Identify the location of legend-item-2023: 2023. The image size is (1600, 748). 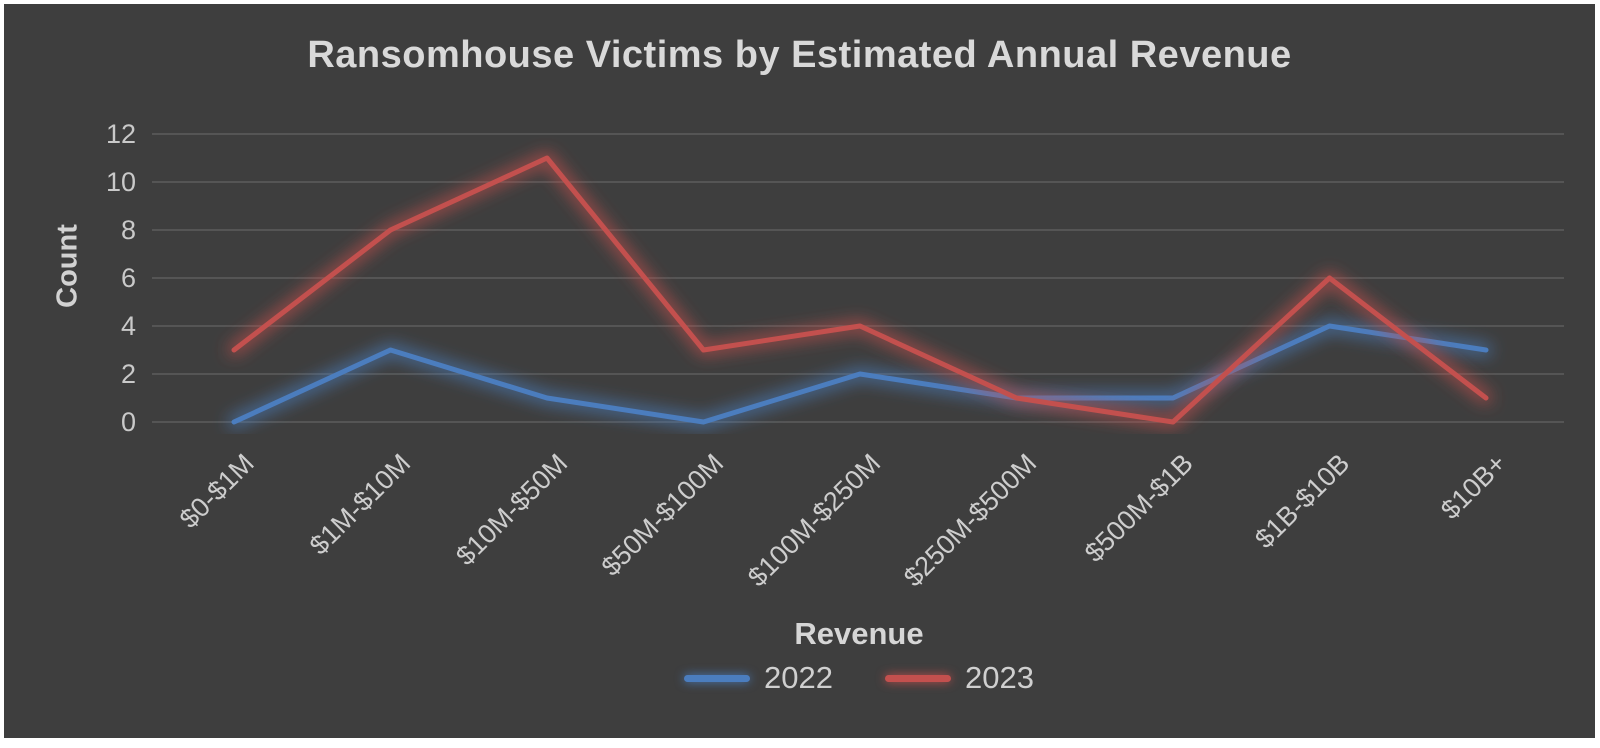
(959, 678).